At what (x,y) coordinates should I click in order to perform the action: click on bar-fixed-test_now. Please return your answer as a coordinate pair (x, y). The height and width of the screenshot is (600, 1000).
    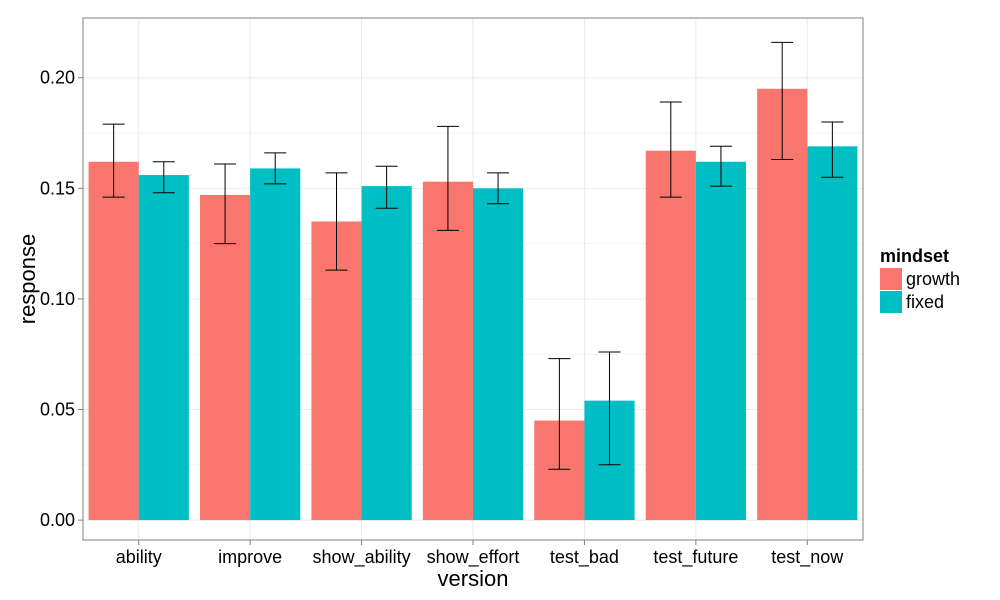
    Looking at the image, I should click on (832, 333).